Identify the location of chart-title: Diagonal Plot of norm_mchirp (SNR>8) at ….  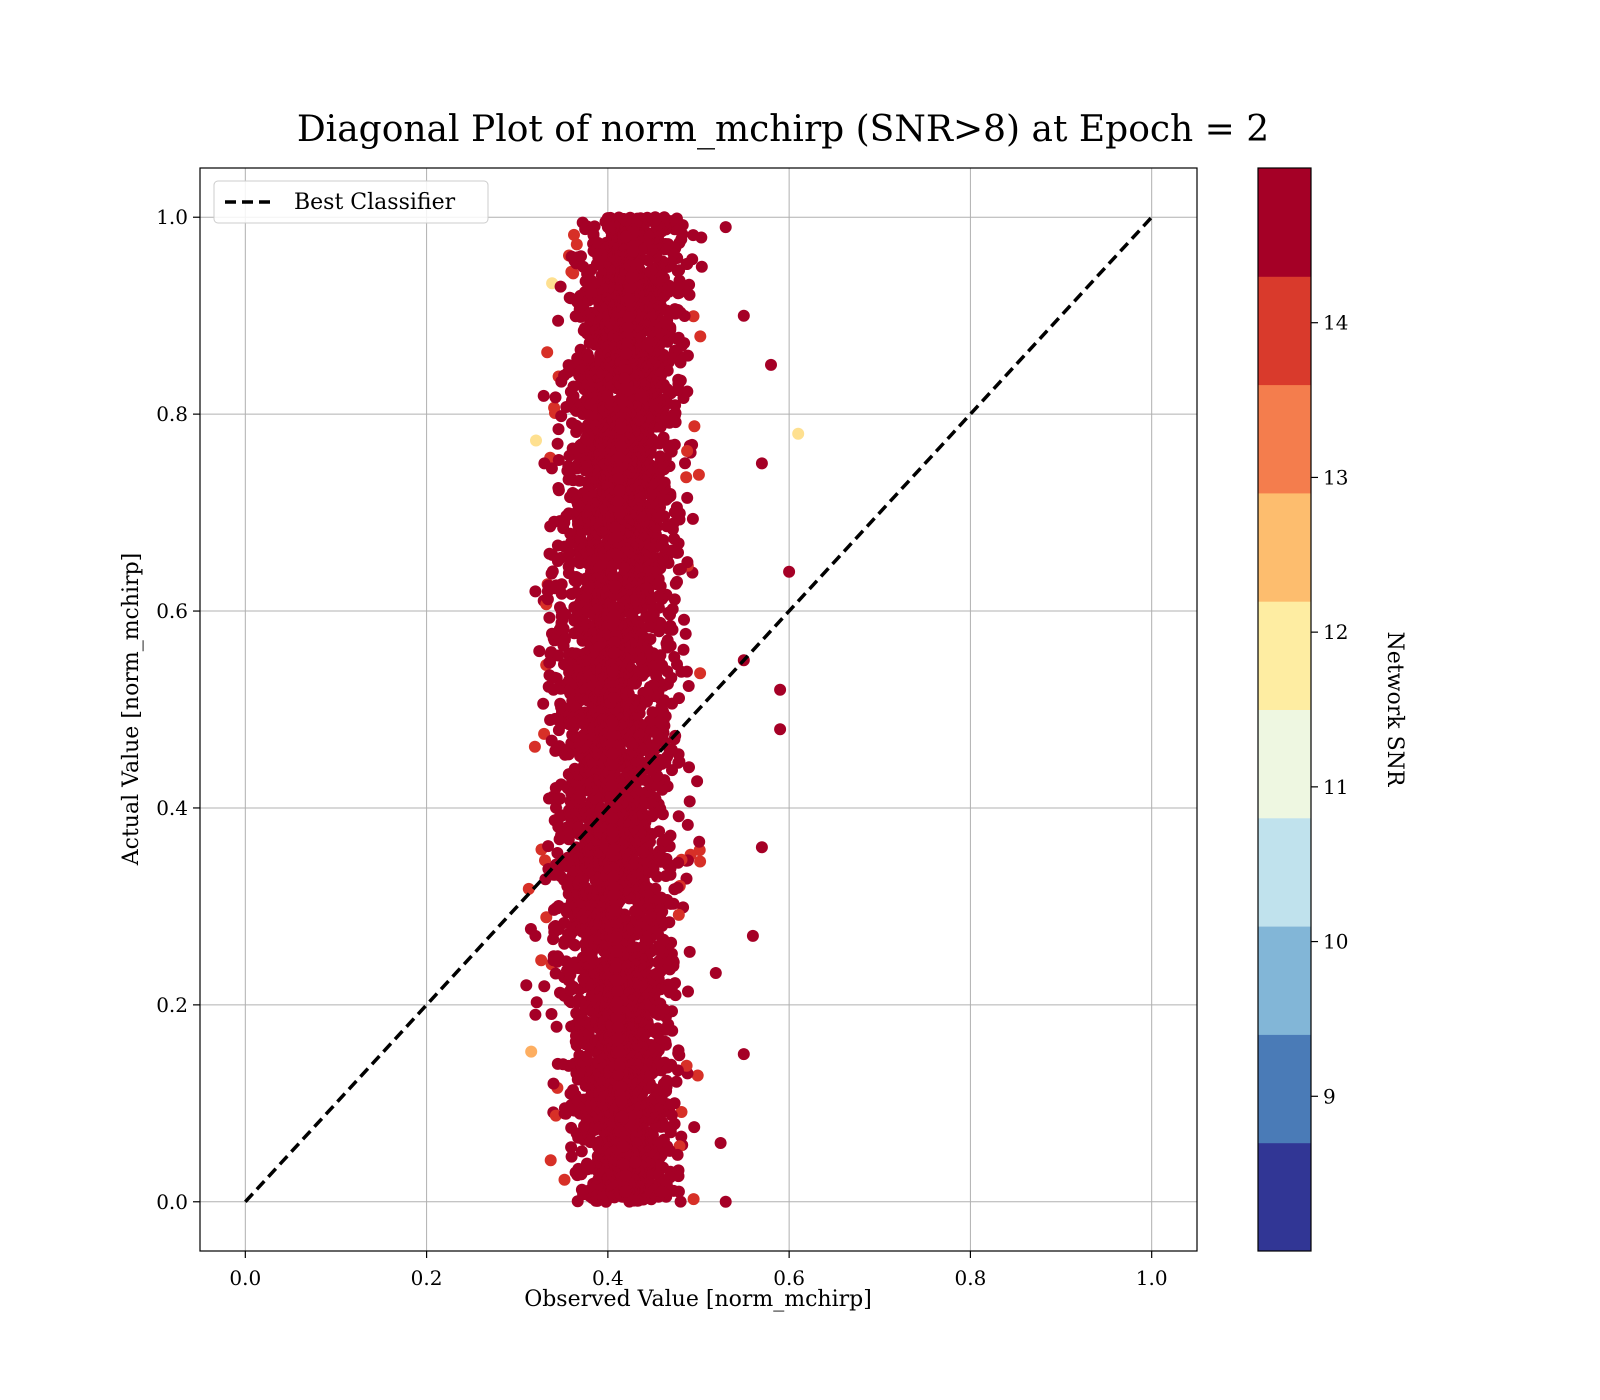
(783, 129).